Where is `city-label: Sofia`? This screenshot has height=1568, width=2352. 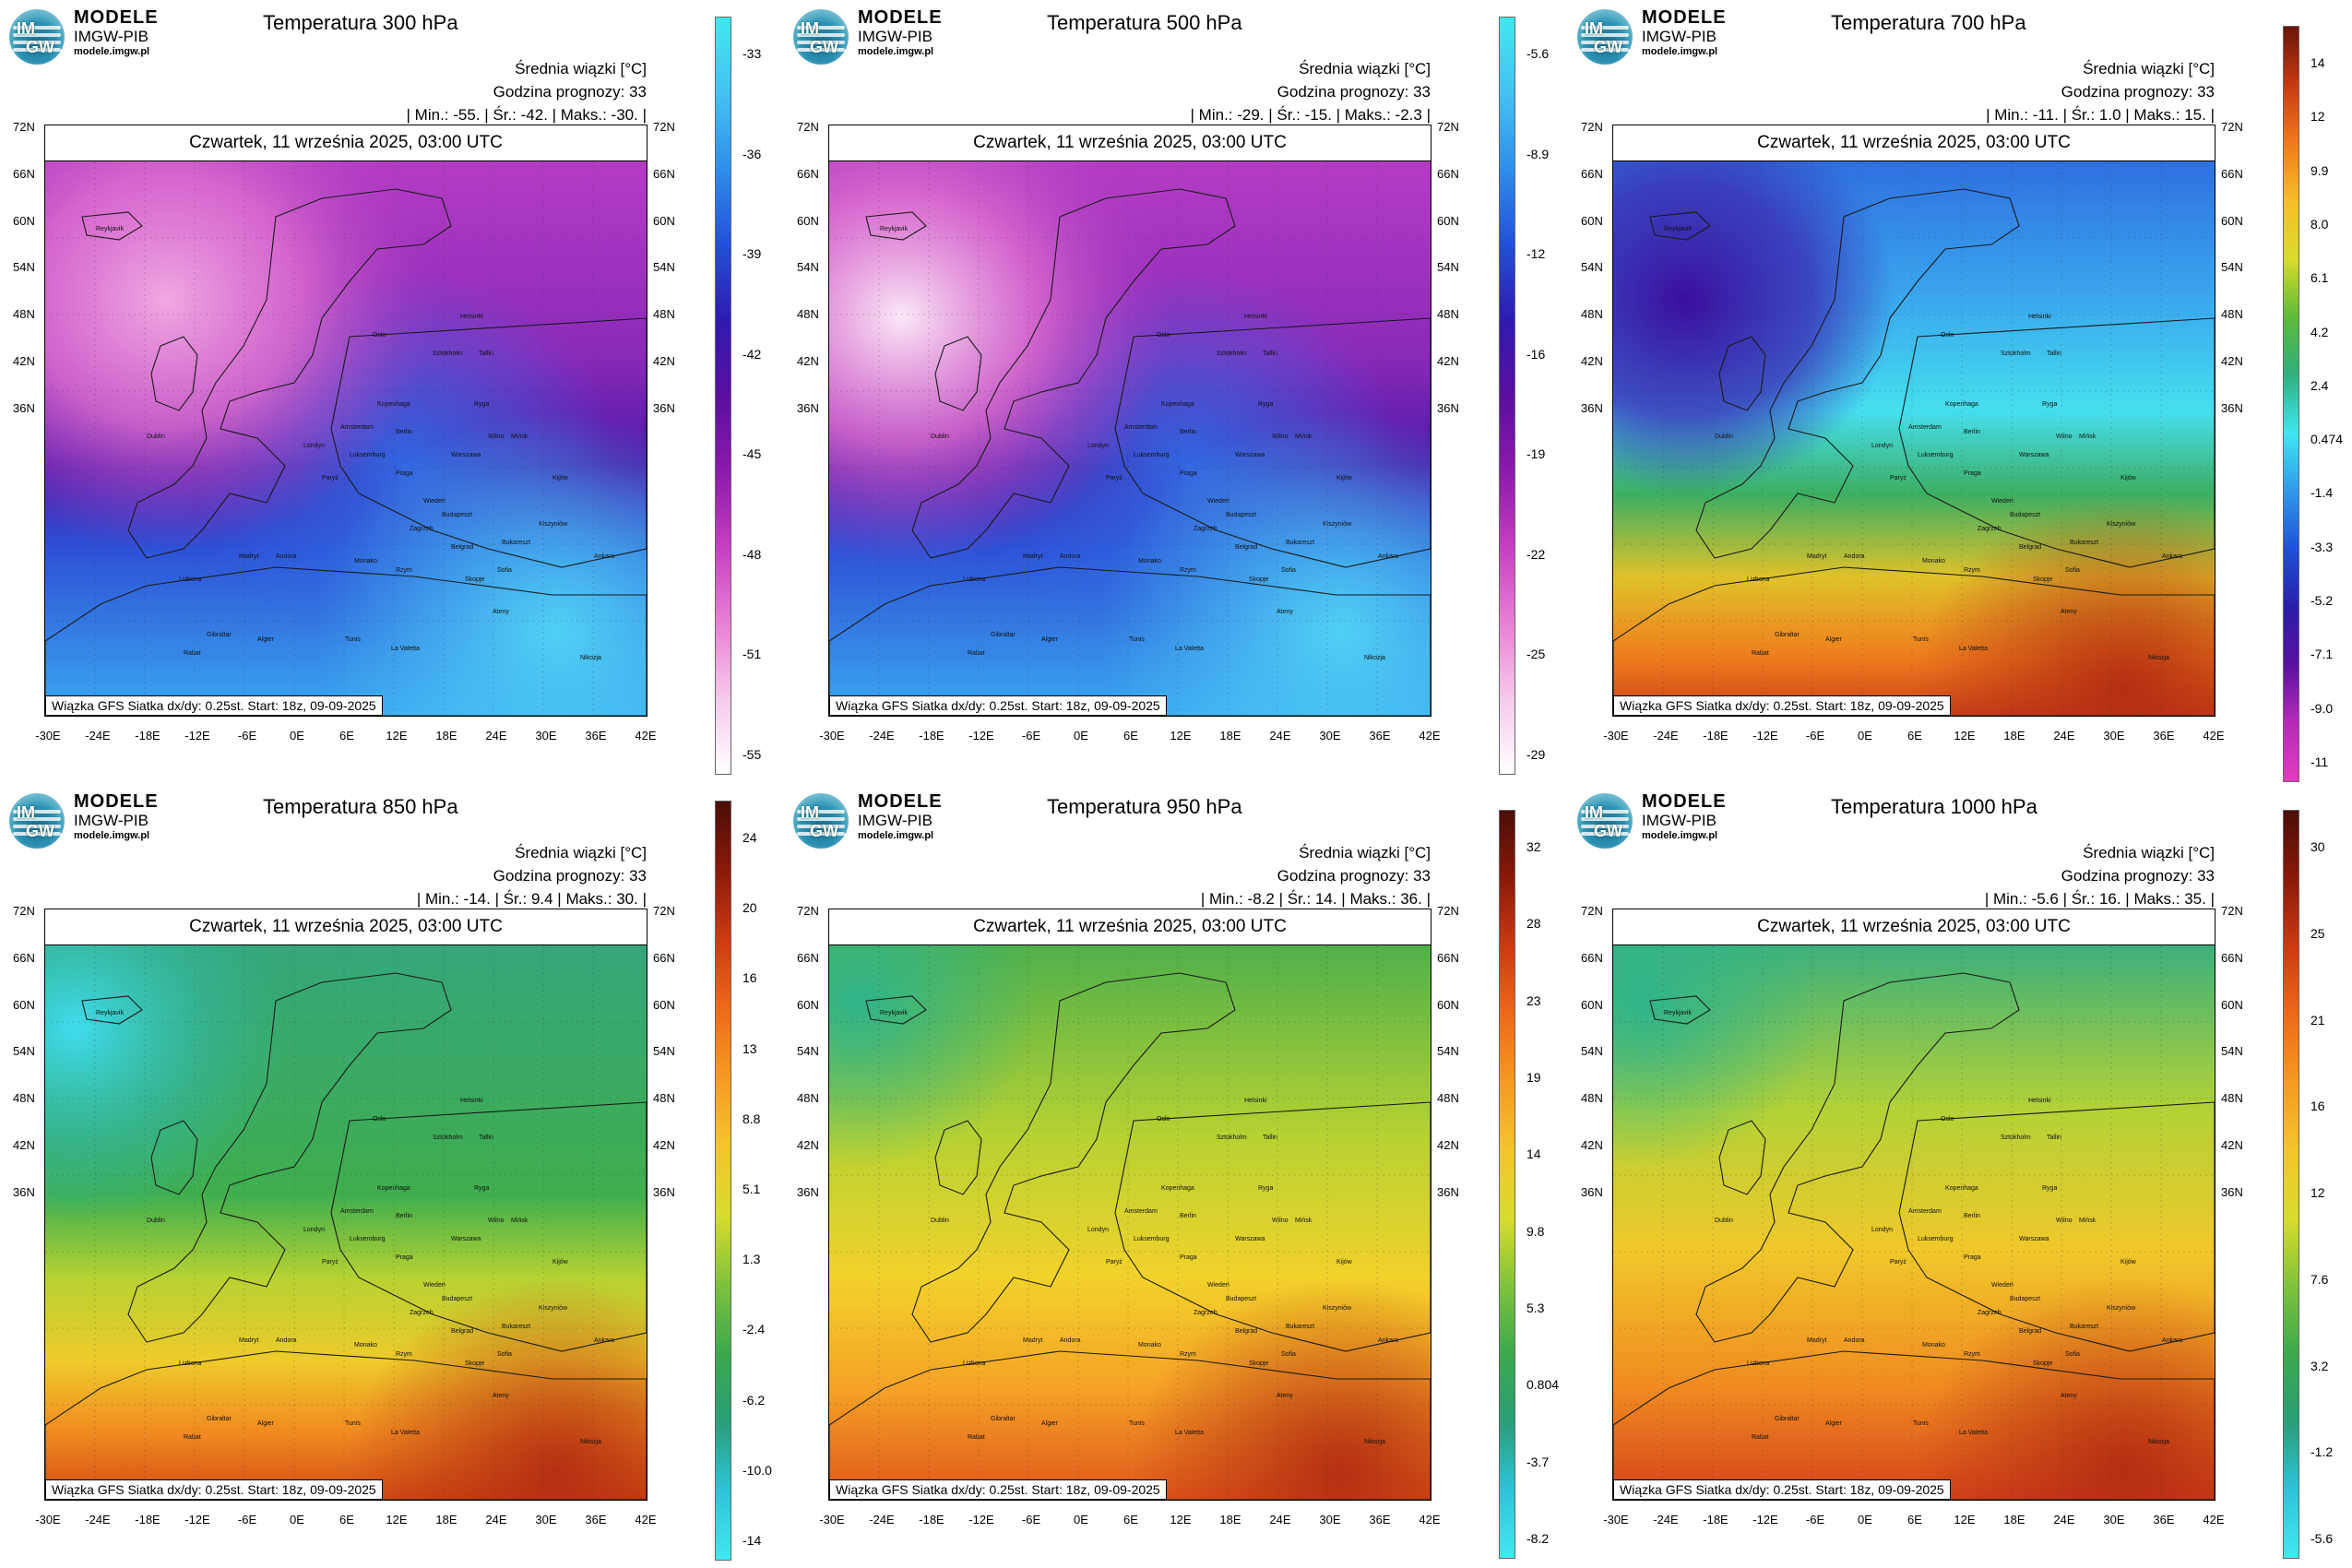
city-label: Sofia is located at coordinates (2072, 1354).